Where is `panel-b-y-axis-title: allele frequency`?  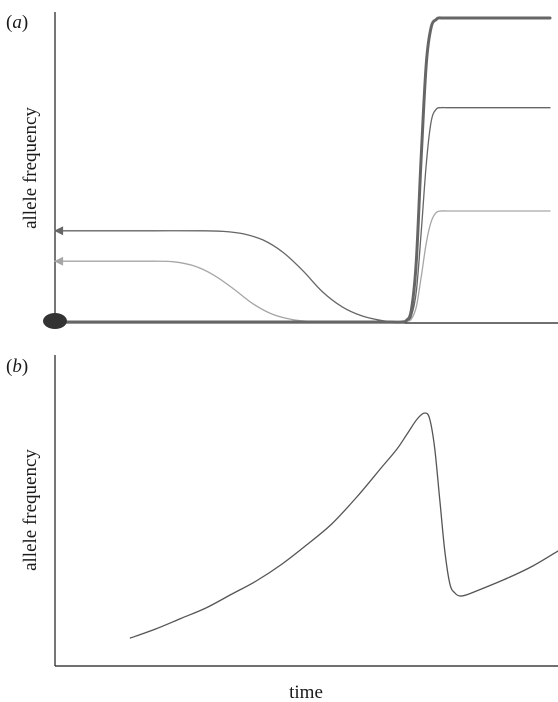
panel-b-y-axis-title: allele frequency is located at coordinates (30, 510).